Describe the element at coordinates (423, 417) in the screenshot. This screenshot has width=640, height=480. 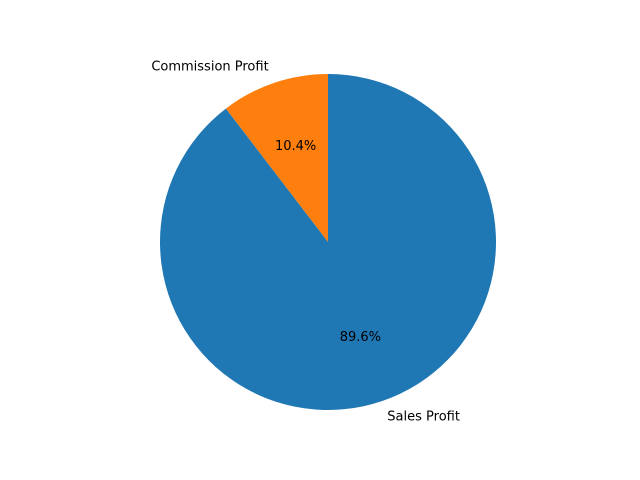
I see `slice-label-sales-profit: Sales Profit` at that location.